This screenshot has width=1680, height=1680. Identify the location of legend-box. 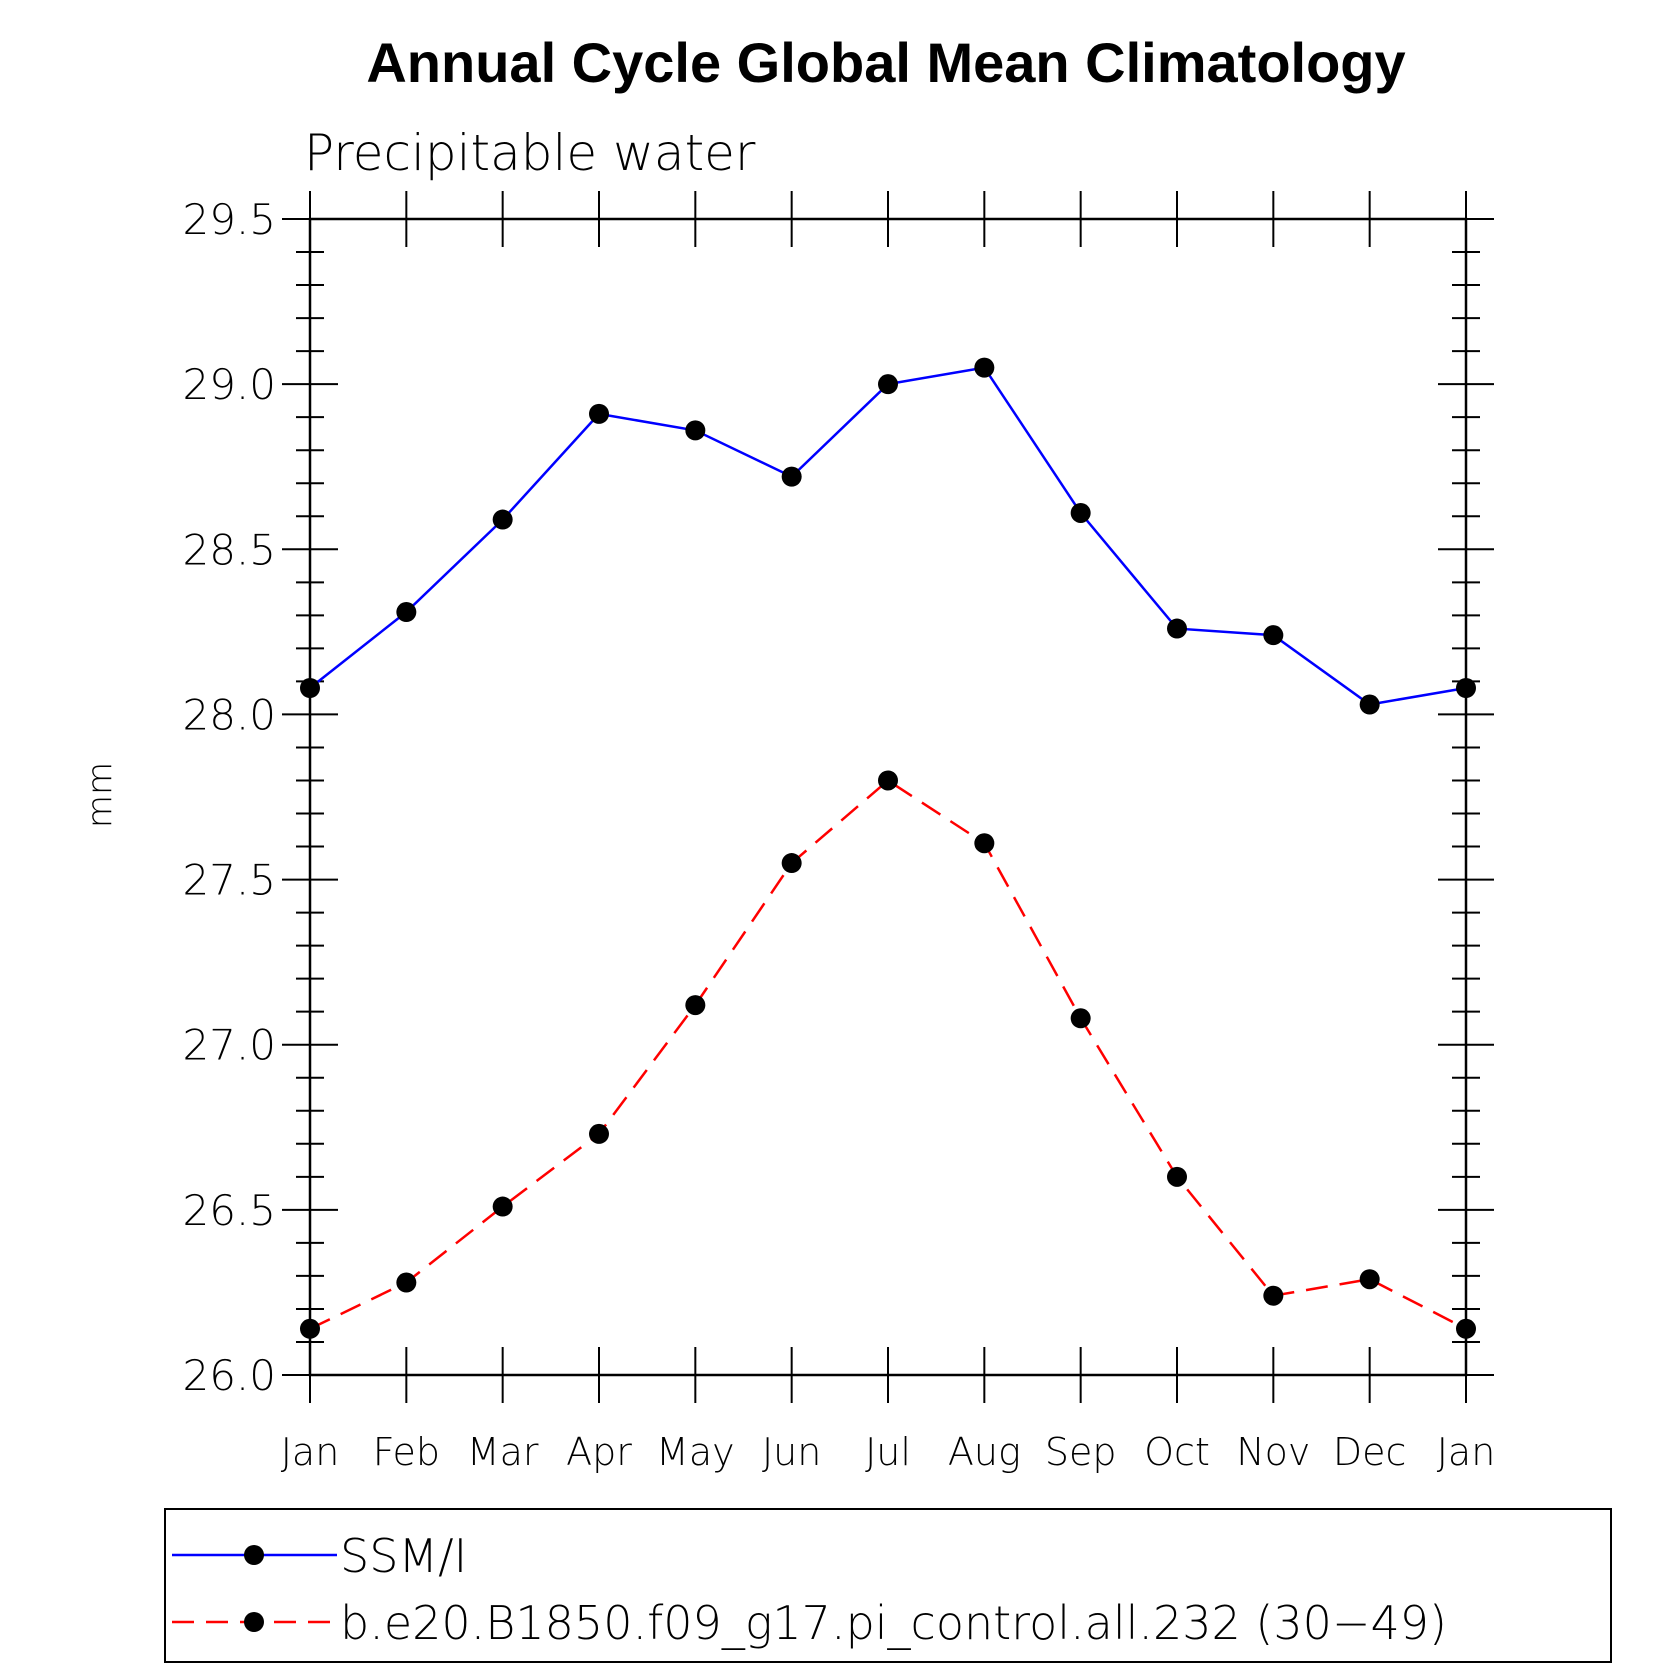
(888, 1585).